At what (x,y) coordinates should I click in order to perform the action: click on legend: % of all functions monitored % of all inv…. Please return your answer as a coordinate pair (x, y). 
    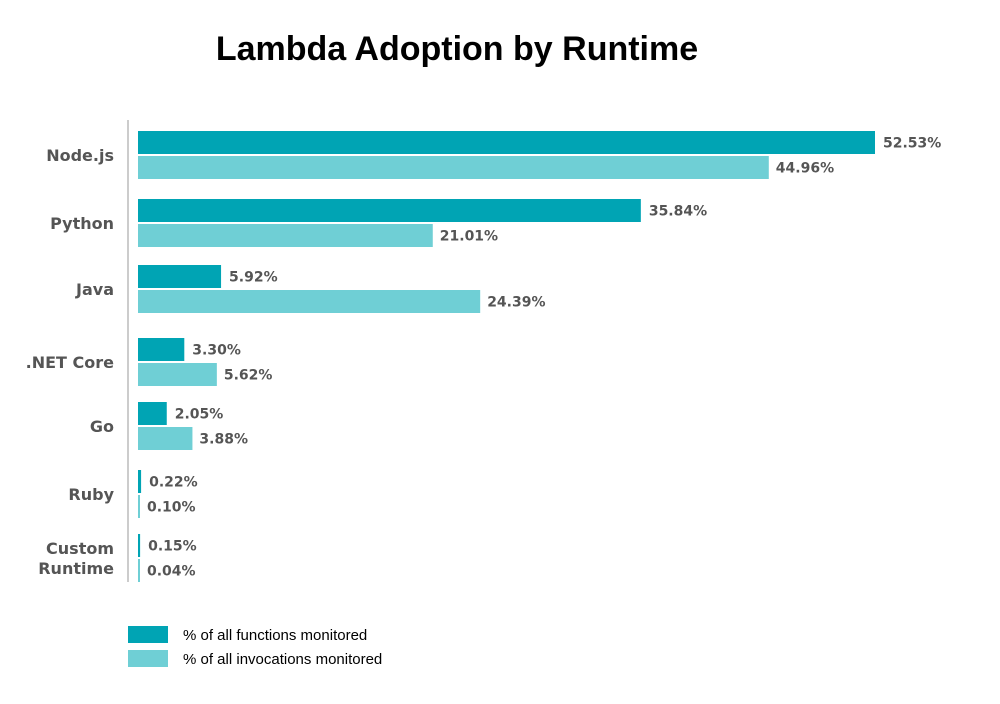
    Looking at the image, I should click on (255, 647).